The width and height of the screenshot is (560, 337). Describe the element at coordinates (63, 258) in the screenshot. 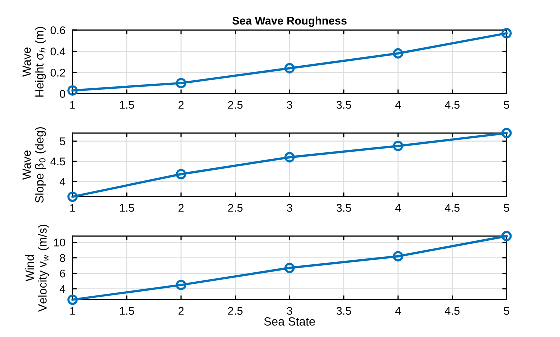

I see `y-tick-label: 8` at that location.